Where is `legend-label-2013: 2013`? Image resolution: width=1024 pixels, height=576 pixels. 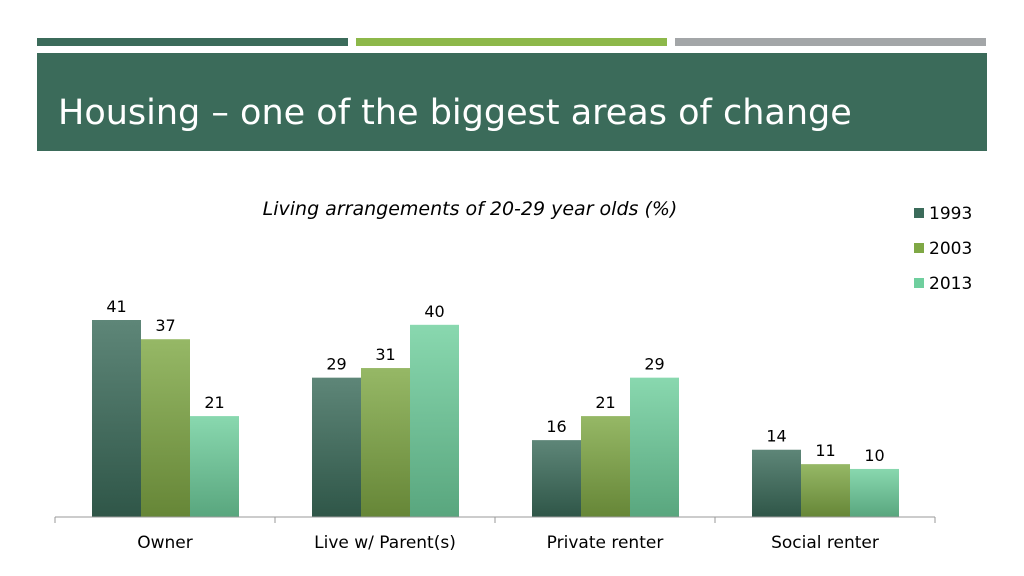
legend-label-2013: 2013 is located at coordinates (950, 284).